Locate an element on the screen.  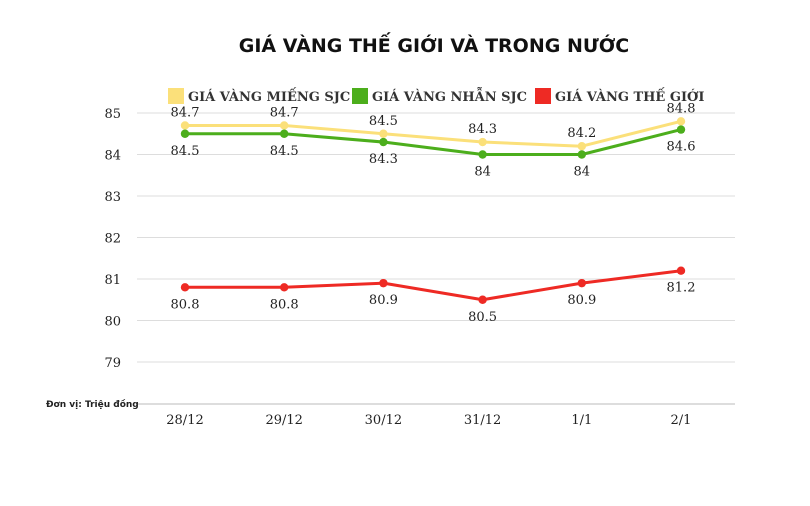
data-label: 81.2 is located at coordinates (681, 288).